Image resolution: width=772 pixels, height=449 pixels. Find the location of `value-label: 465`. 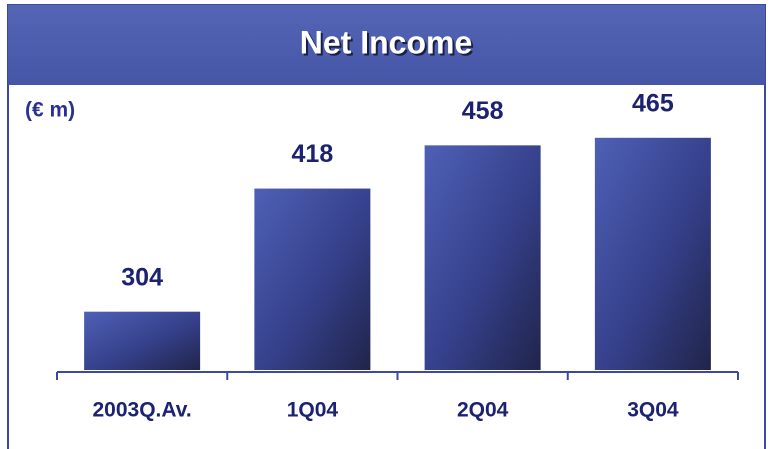

value-label: 465 is located at coordinates (653, 103).